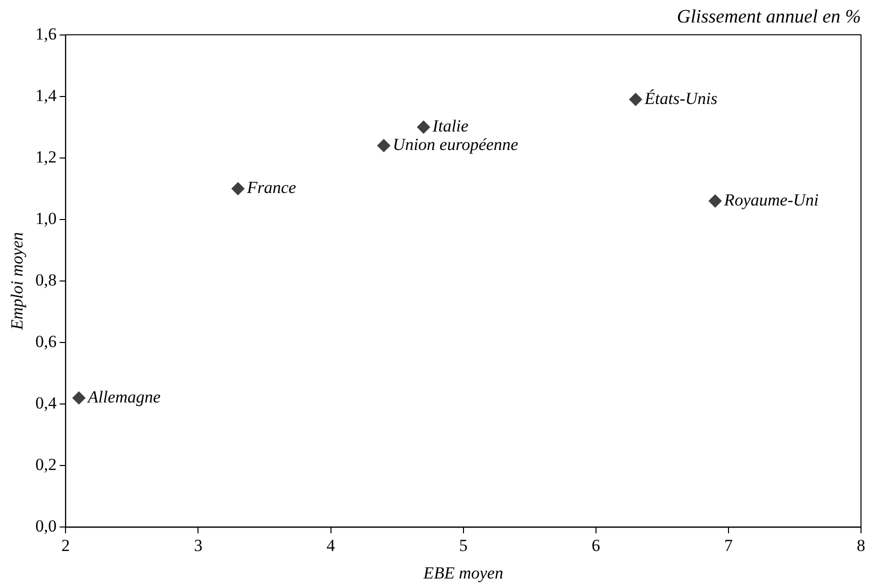 Image resolution: width=875 pixels, height=588 pixels. I want to click on y-tick-label: 1,4, so click(46, 95).